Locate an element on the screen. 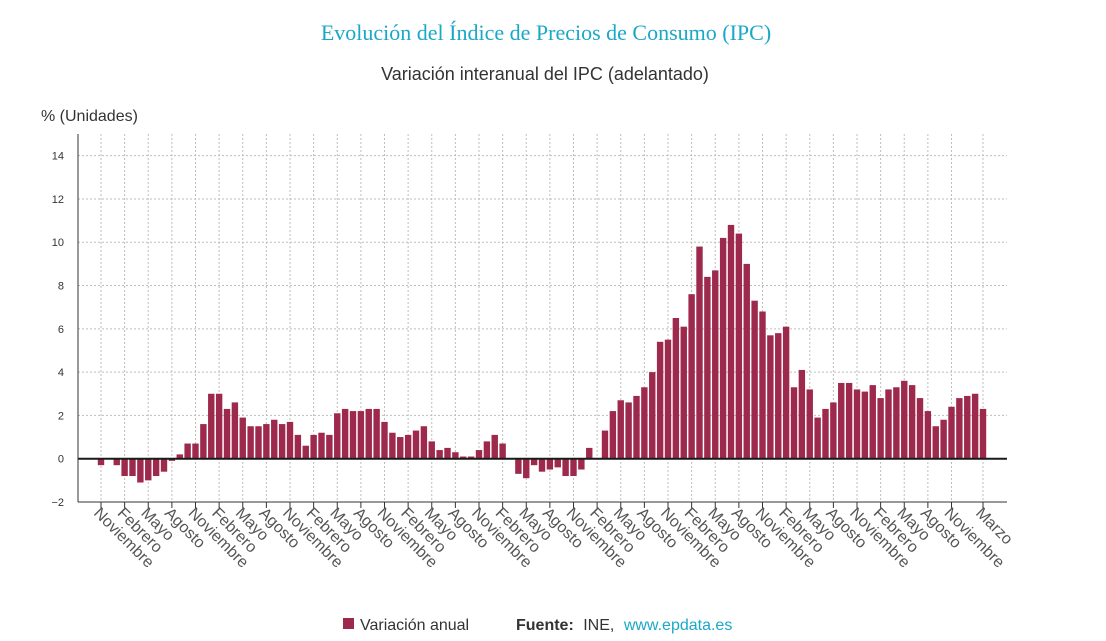 Image resolution: width=1106 pixels, height=641 pixels. source-credit: Fuente: INE, www.epdata.es is located at coordinates (624, 625).